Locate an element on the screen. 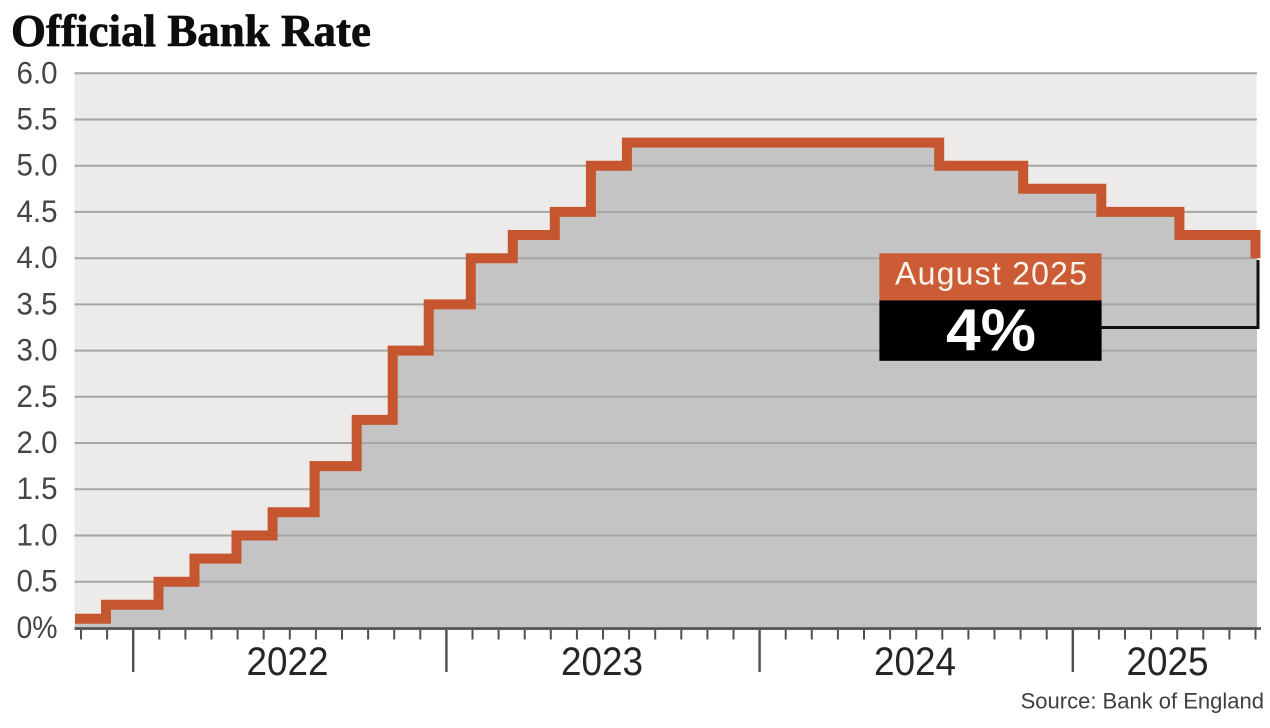  svg-text: 5.5 is located at coordinates (37, 119).